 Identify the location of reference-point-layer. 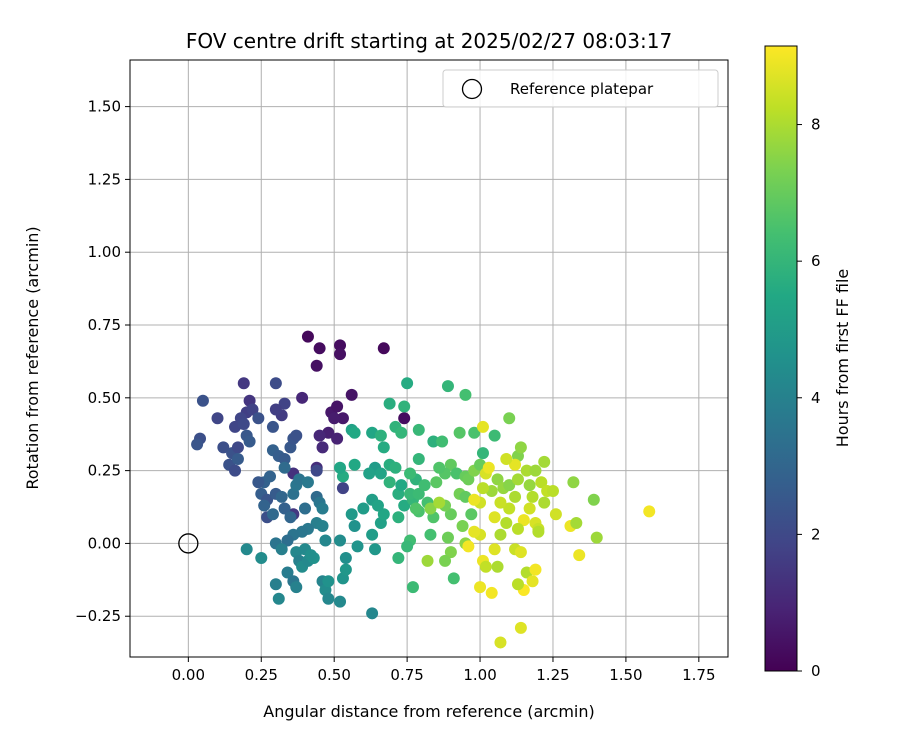
(188, 543).